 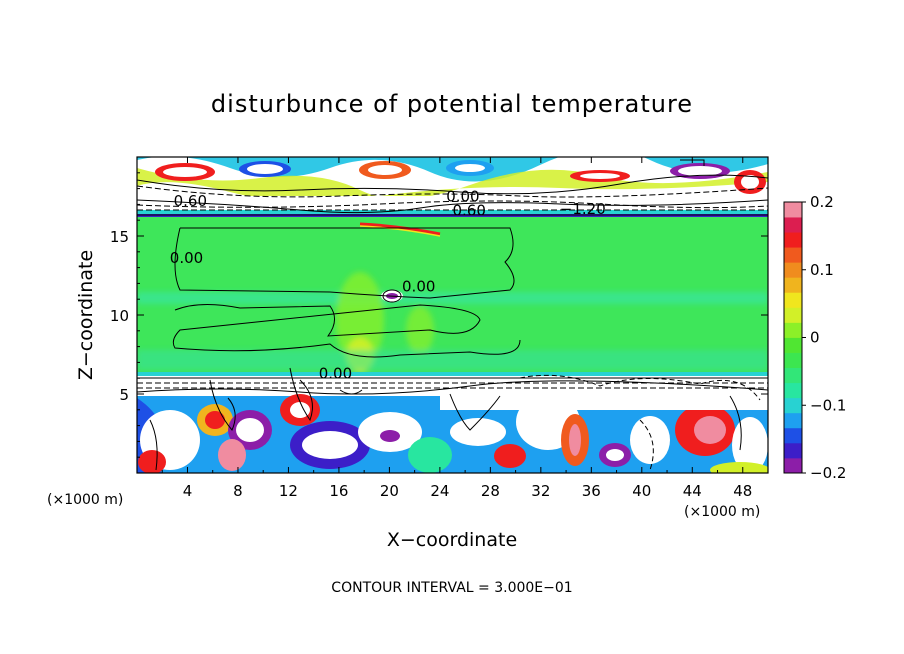 I want to click on x-tick-label: 44, so click(x=692, y=491).